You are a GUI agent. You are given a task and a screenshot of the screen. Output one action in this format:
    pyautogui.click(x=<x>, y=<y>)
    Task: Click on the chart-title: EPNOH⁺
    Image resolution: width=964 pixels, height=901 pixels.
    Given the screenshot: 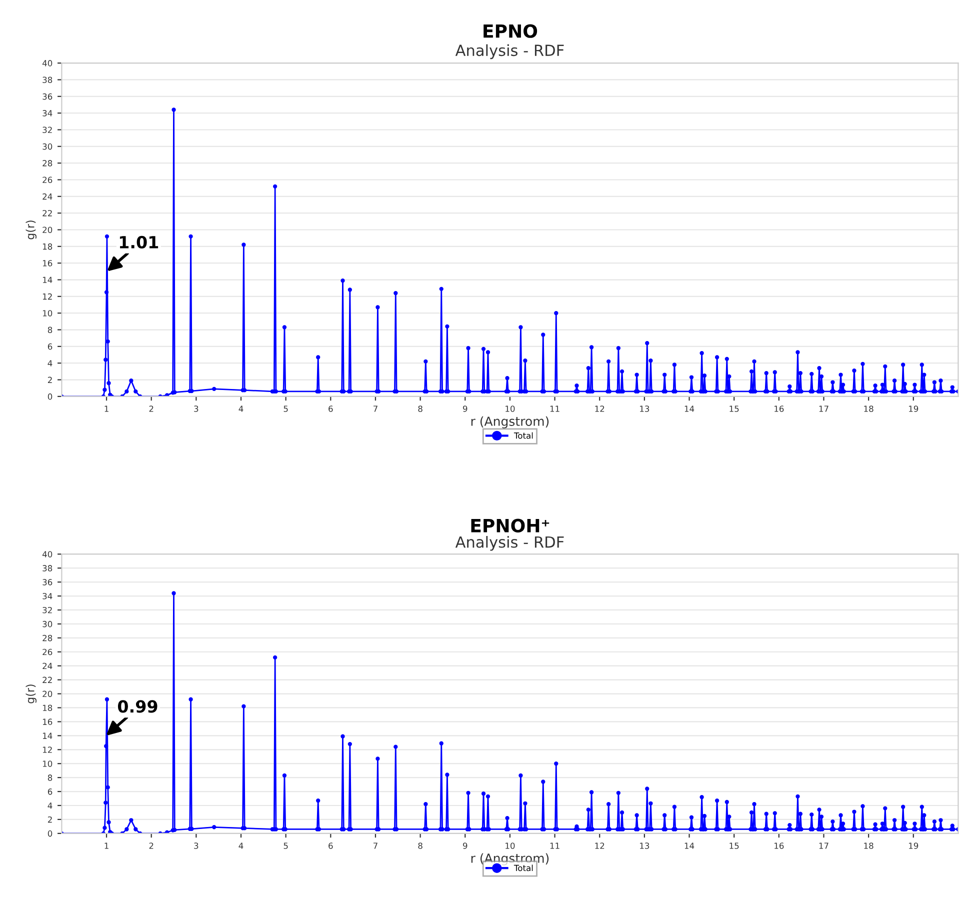 What is the action you would take?
    pyautogui.click(x=510, y=525)
    